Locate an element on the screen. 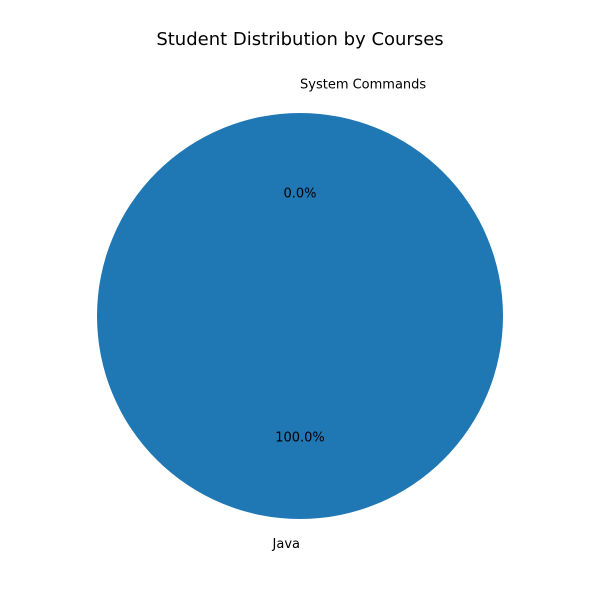 This screenshot has height=600, width=600. slice-label-java: Java is located at coordinates (286, 544).